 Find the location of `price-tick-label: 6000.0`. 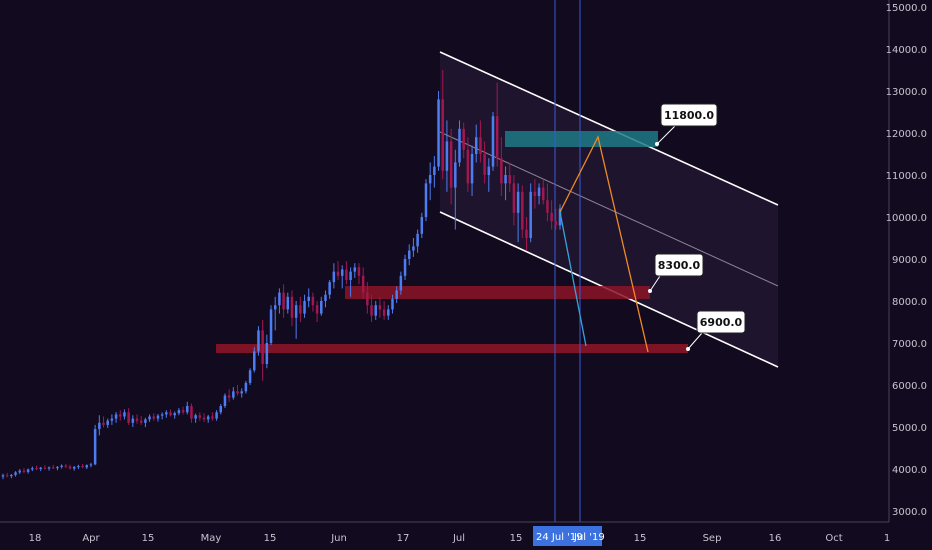

price-tick-label: 6000.0 is located at coordinates (909, 386).